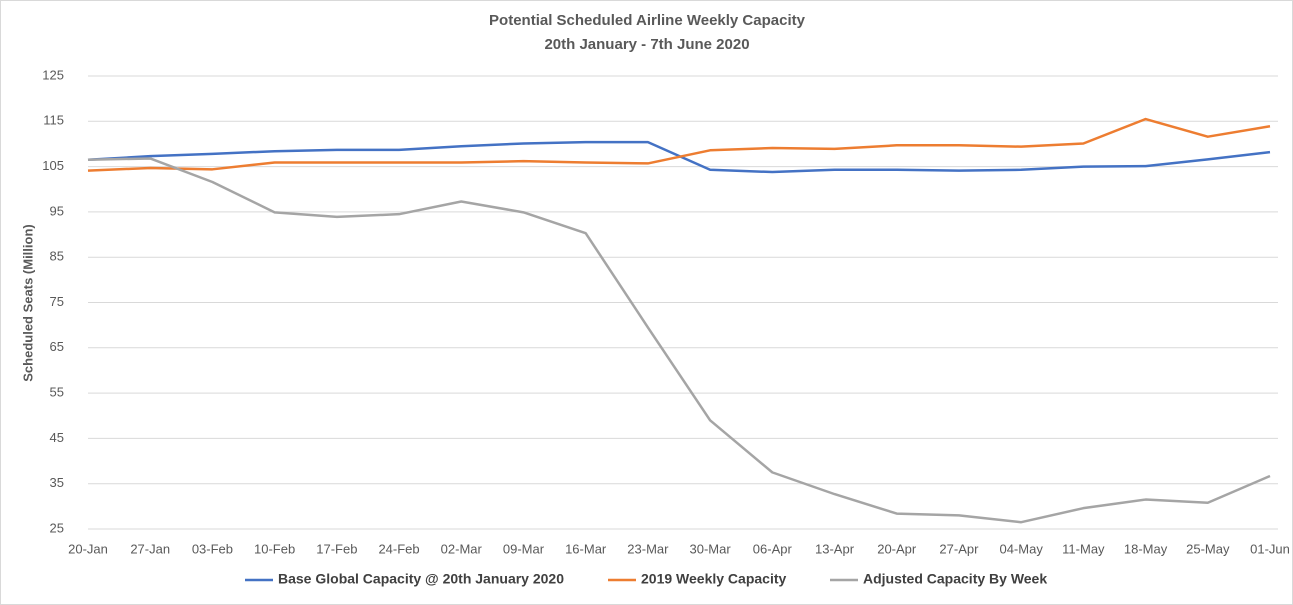  Describe the element at coordinates (955, 579) in the screenshot. I see `legend-label: Adjusted Capacity By Week` at that location.